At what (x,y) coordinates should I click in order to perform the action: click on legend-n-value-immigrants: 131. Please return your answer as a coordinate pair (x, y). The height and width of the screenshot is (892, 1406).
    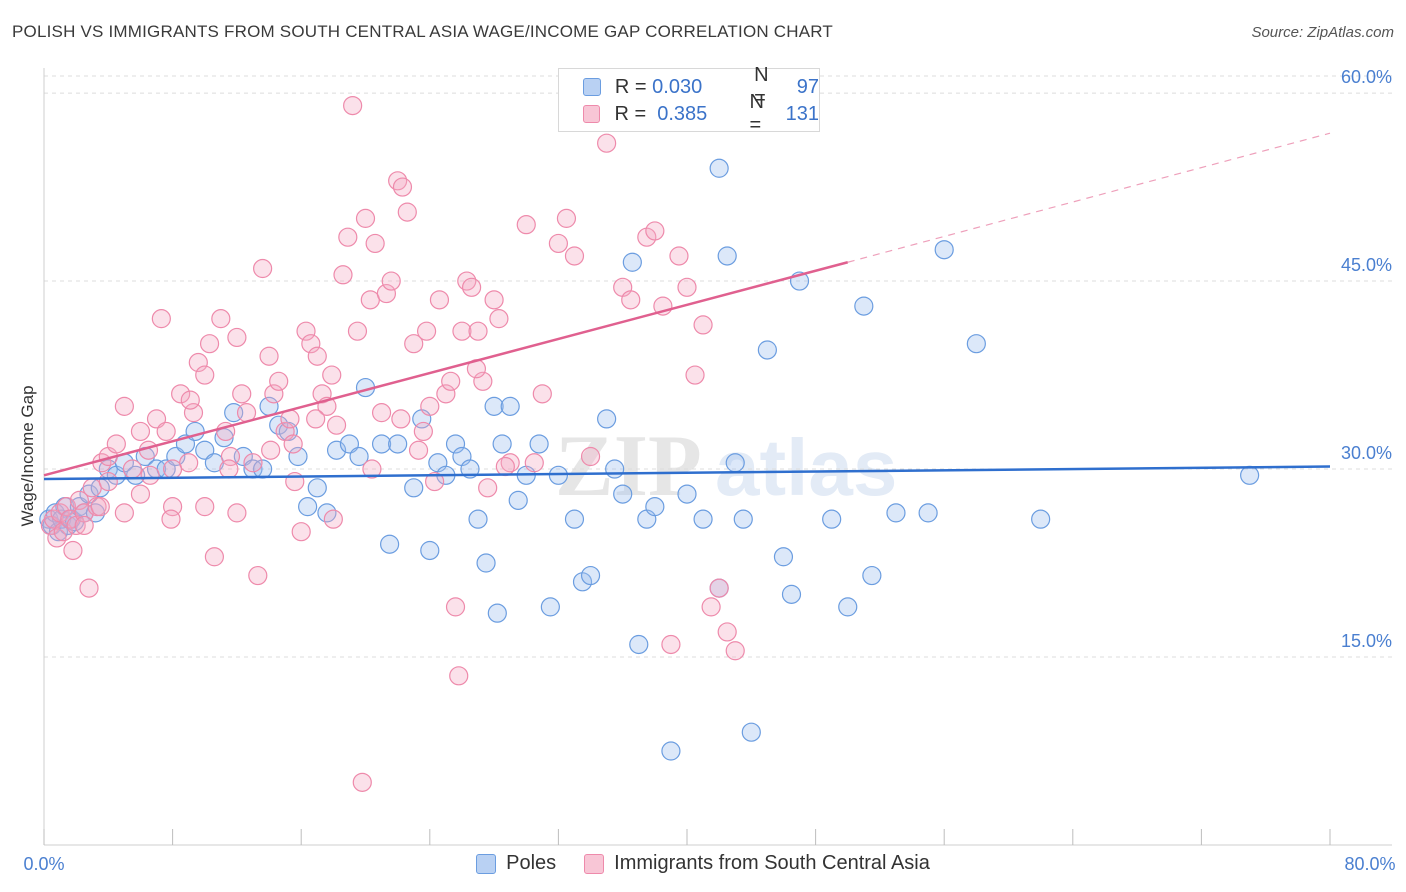
    Looking at the image, I should click on (802, 113).